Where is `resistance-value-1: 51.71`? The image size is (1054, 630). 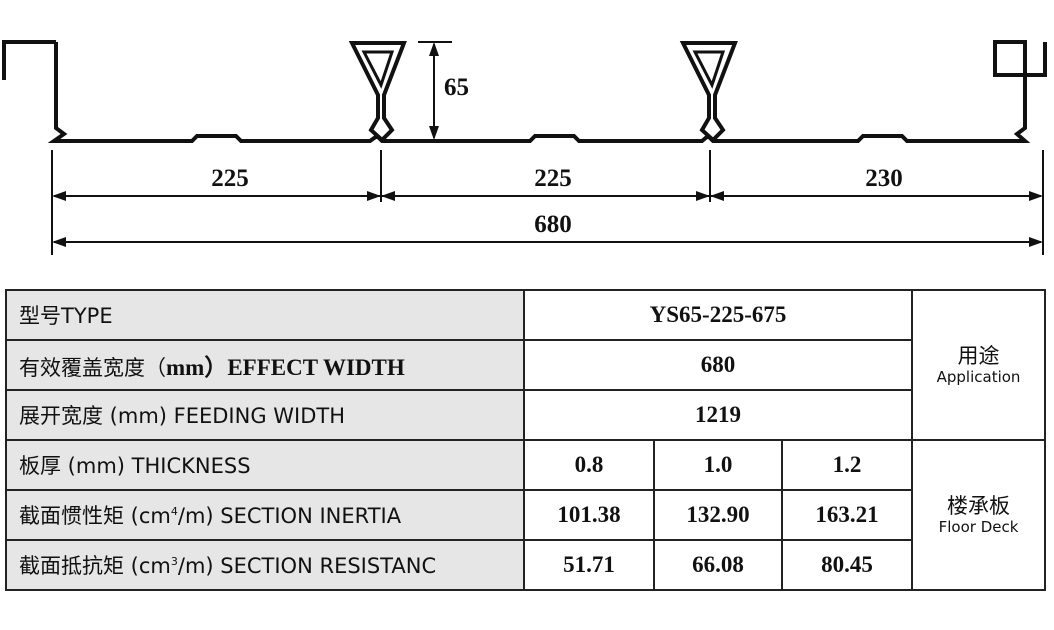 resistance-value-1: 51.71 is located at coordinates (589, 565).